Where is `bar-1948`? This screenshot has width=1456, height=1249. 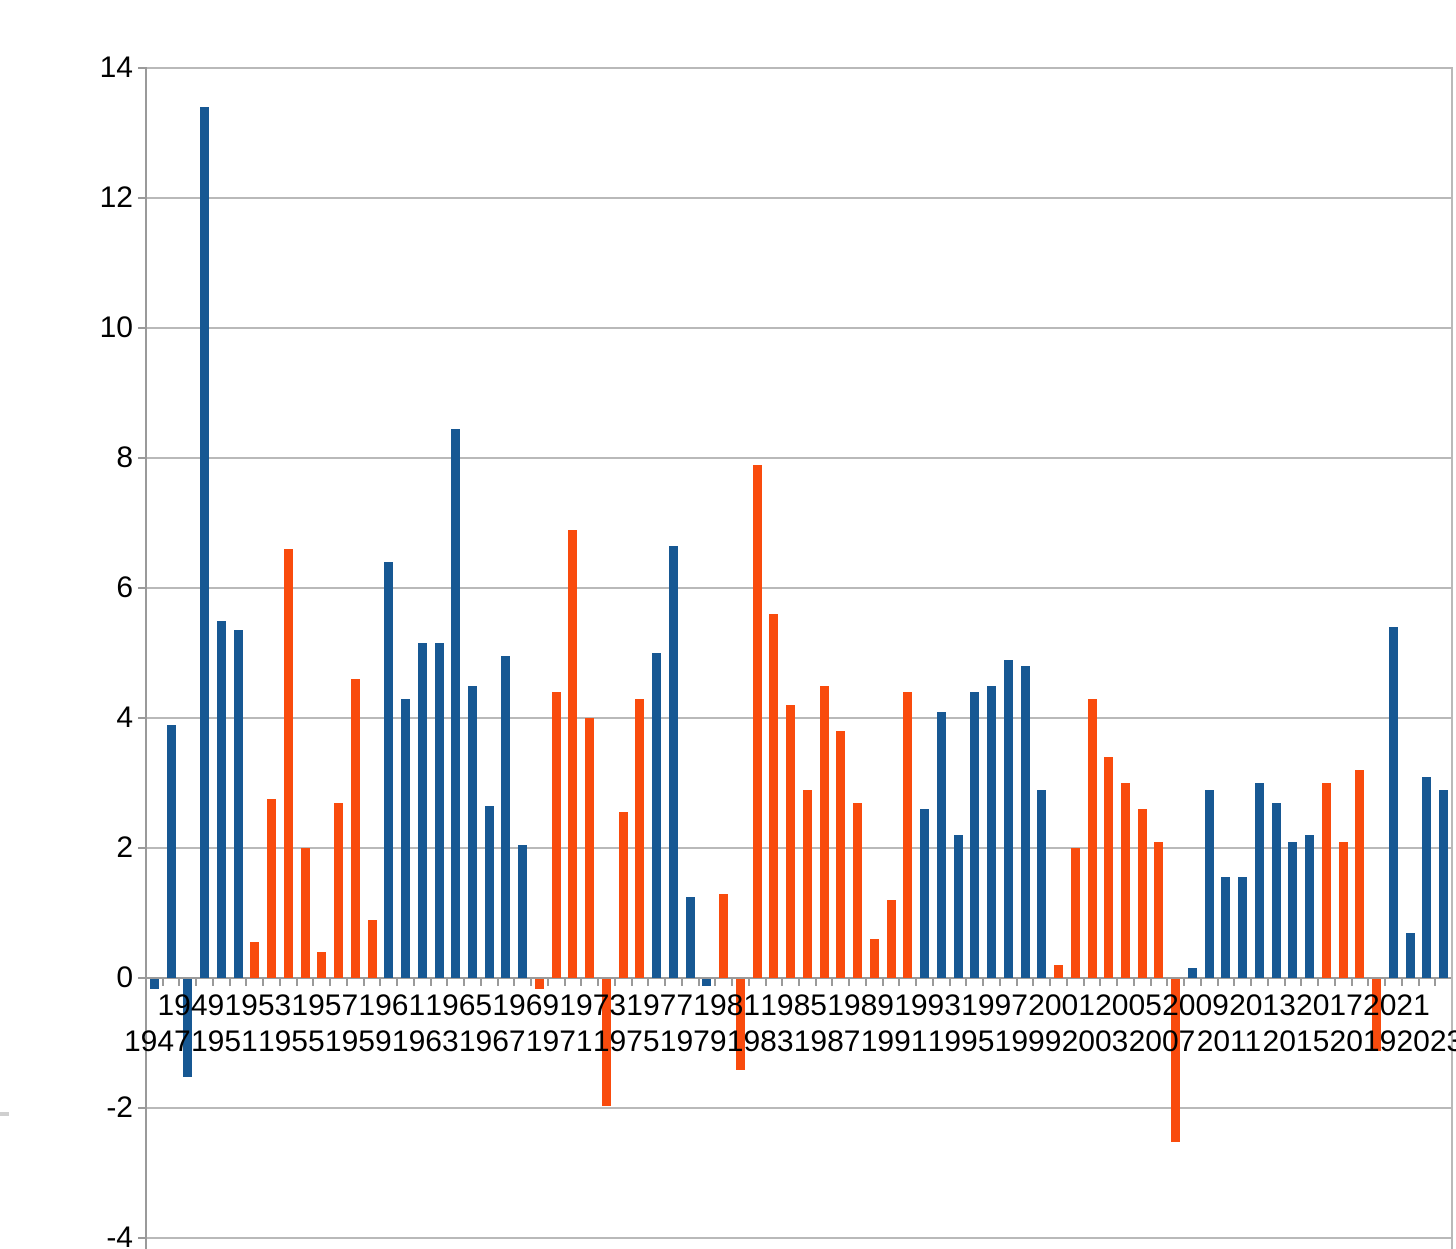
bar-1948 is located at coordinates (171, 851).